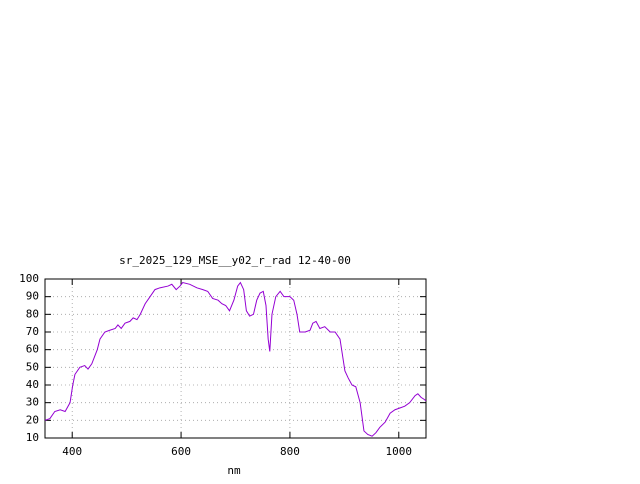 Image resolution: width=640 pixels, height=484 pixels. Describe the element at coordinates (32, 402) in the screenshot. I see `y-tick-label: 30` at that location.